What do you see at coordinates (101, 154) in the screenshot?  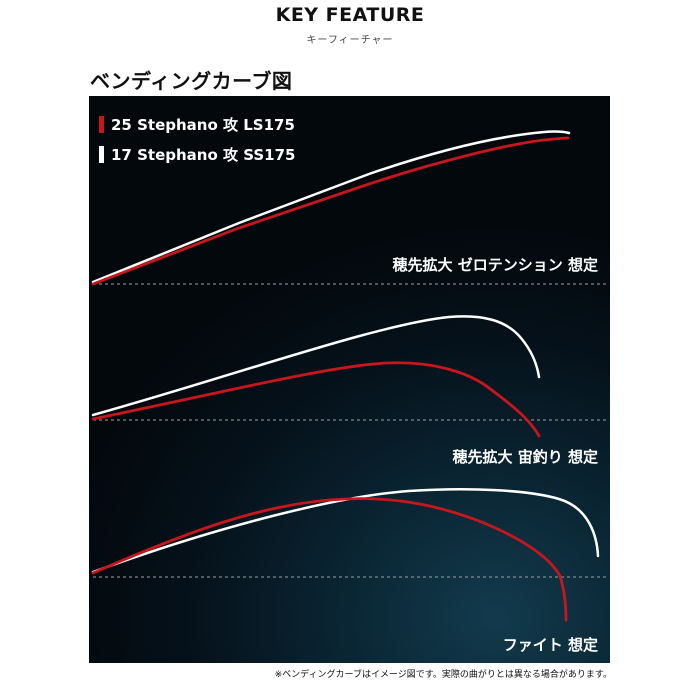 I see `legend-swatch-white` at bounding box center [101, 154].